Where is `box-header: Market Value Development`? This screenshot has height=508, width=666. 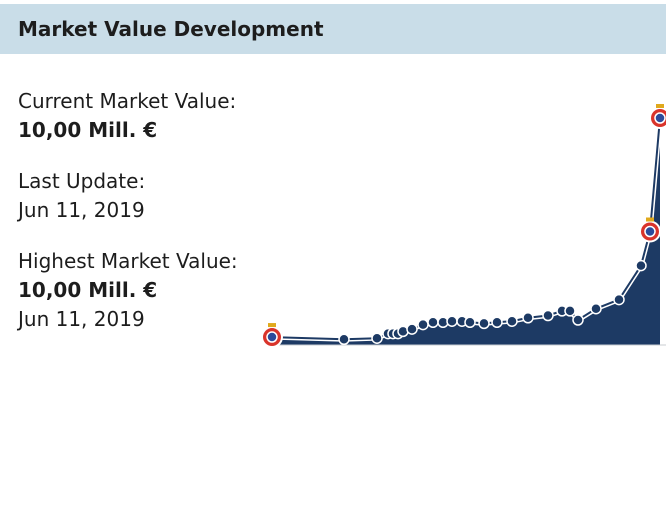 box-header: Market Value Development is located at coordinates (333, 29).